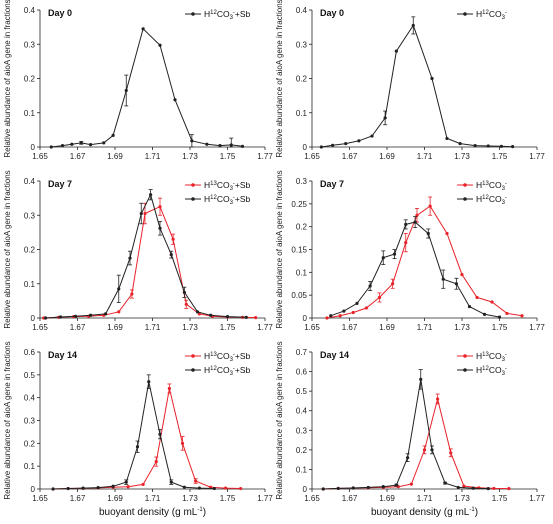  What do you see at coordinates (299, 204) in the screenshot?
I see `y-tick-label: 0.25` at bounding box center [299, 204].